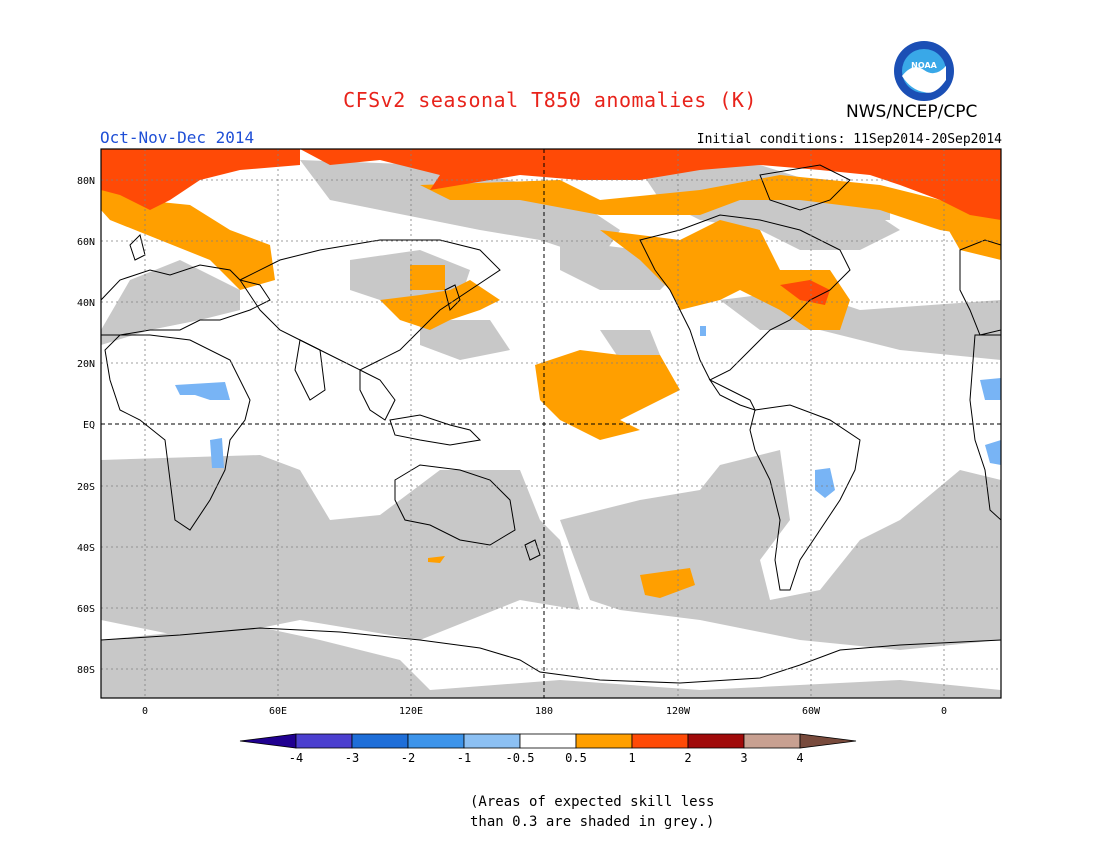  I want to click on orange-small-south-indian, so click(436, 559).